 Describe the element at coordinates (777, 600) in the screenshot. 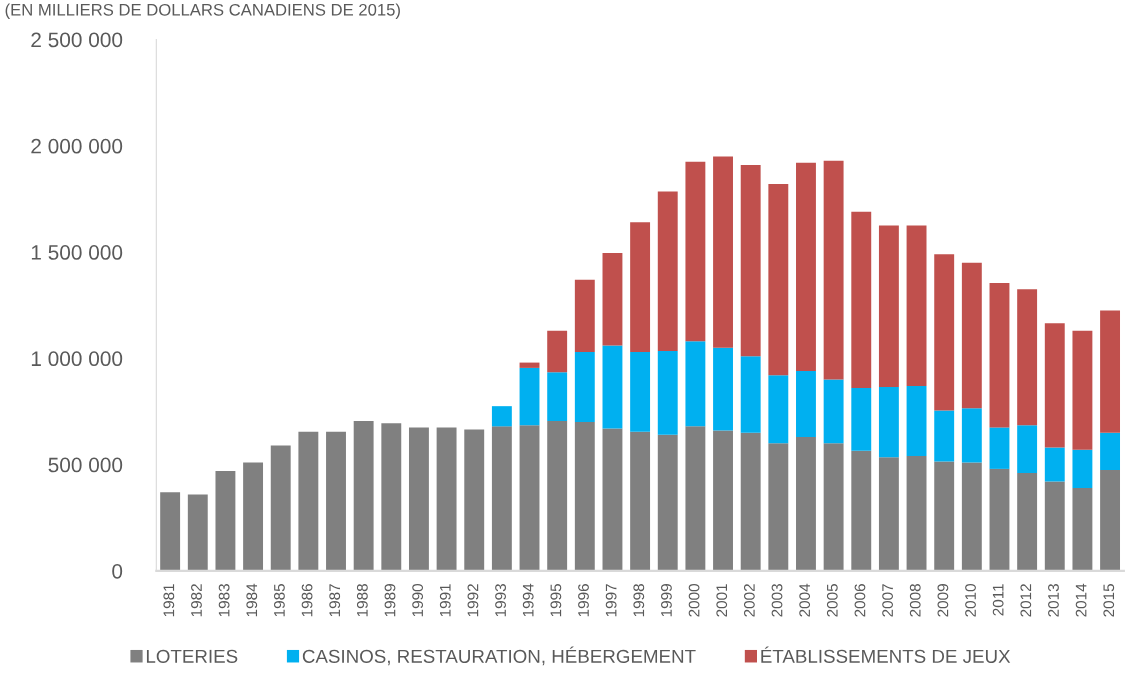

I see `x-tick-label: 2003` at that location.